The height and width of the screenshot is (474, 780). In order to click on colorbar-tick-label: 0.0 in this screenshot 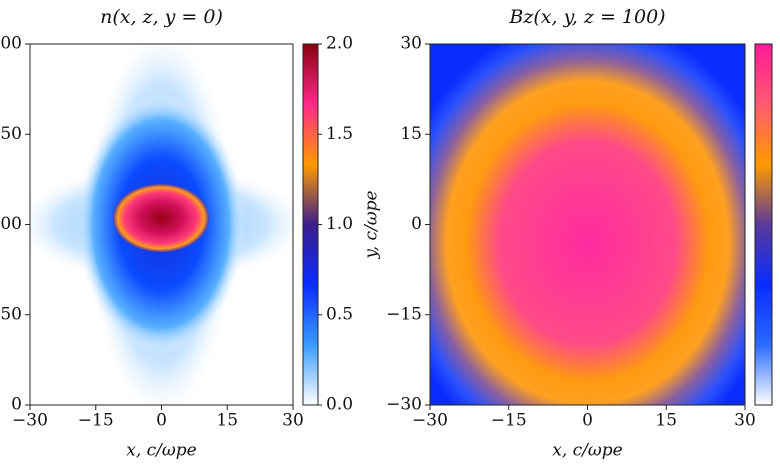, I will do `click(339, 405)`.